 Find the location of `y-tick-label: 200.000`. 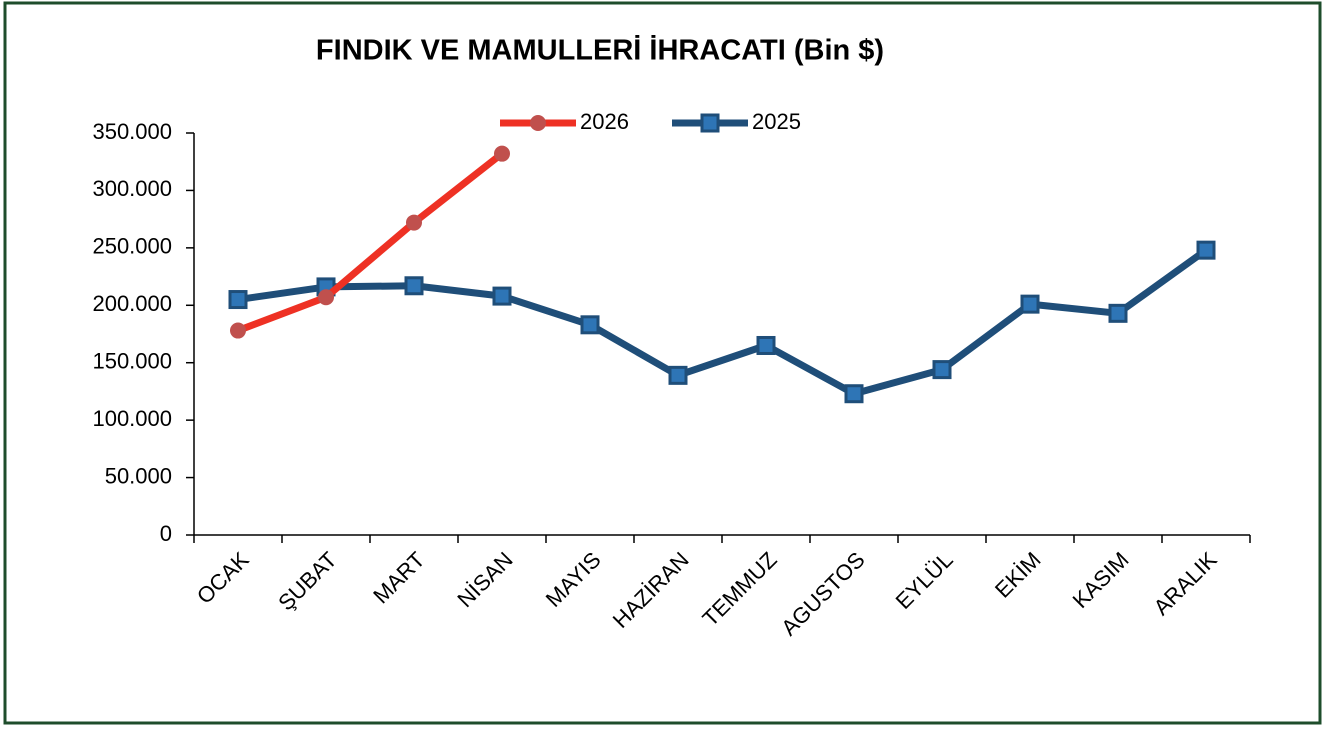

y-tick-label: 200.000 is located at coordinates (132, 303).